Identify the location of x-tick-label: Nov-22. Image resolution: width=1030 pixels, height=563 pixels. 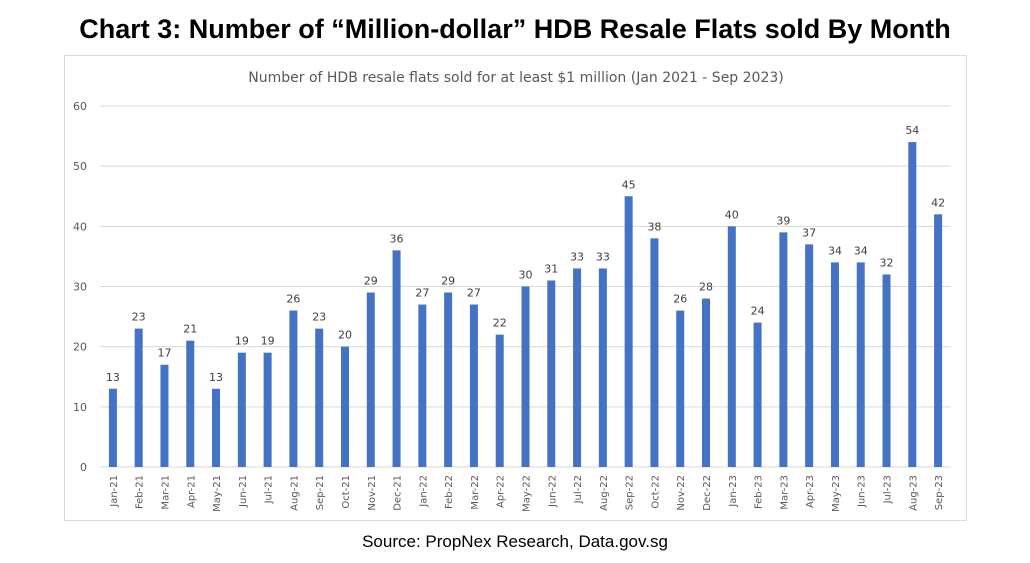
(681, 493).